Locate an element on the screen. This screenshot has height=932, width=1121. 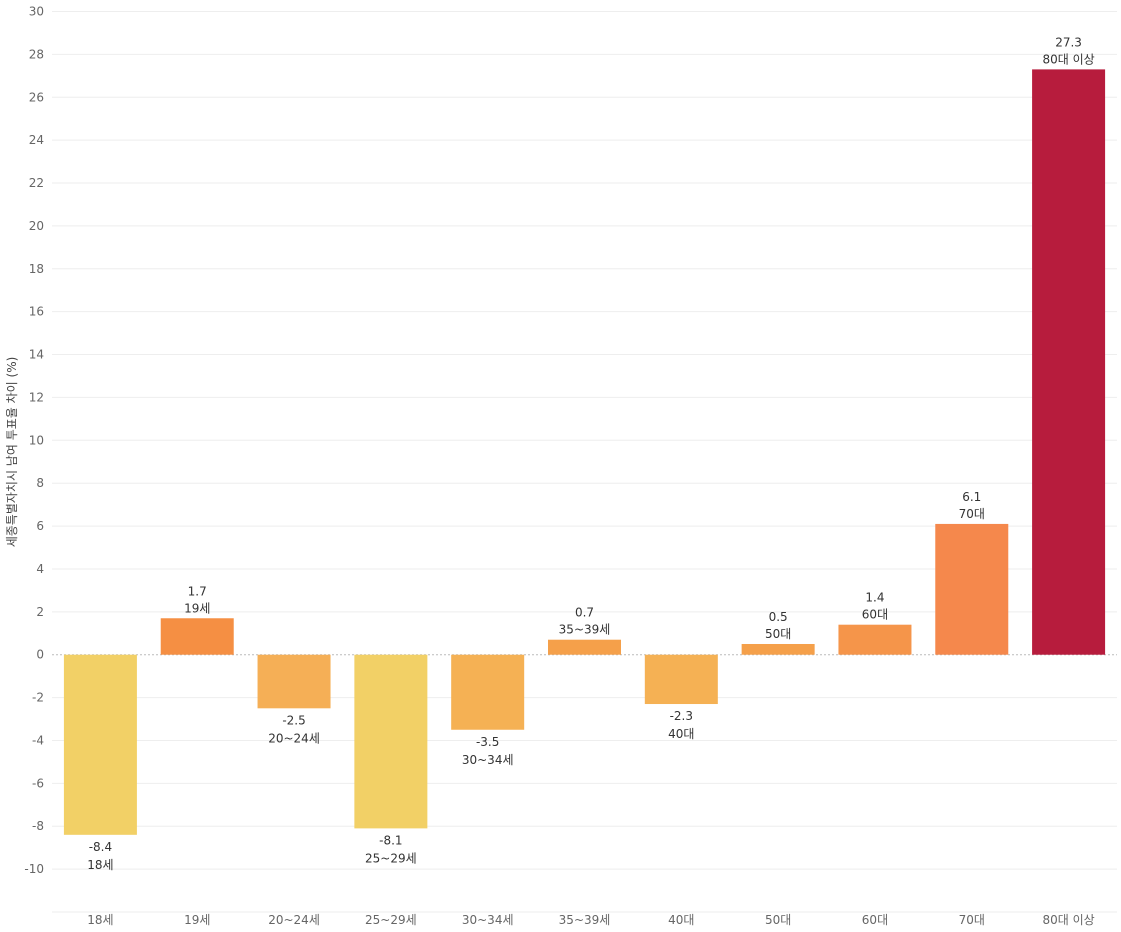
value-label: 1.4 is located at coordinates (874, 598).